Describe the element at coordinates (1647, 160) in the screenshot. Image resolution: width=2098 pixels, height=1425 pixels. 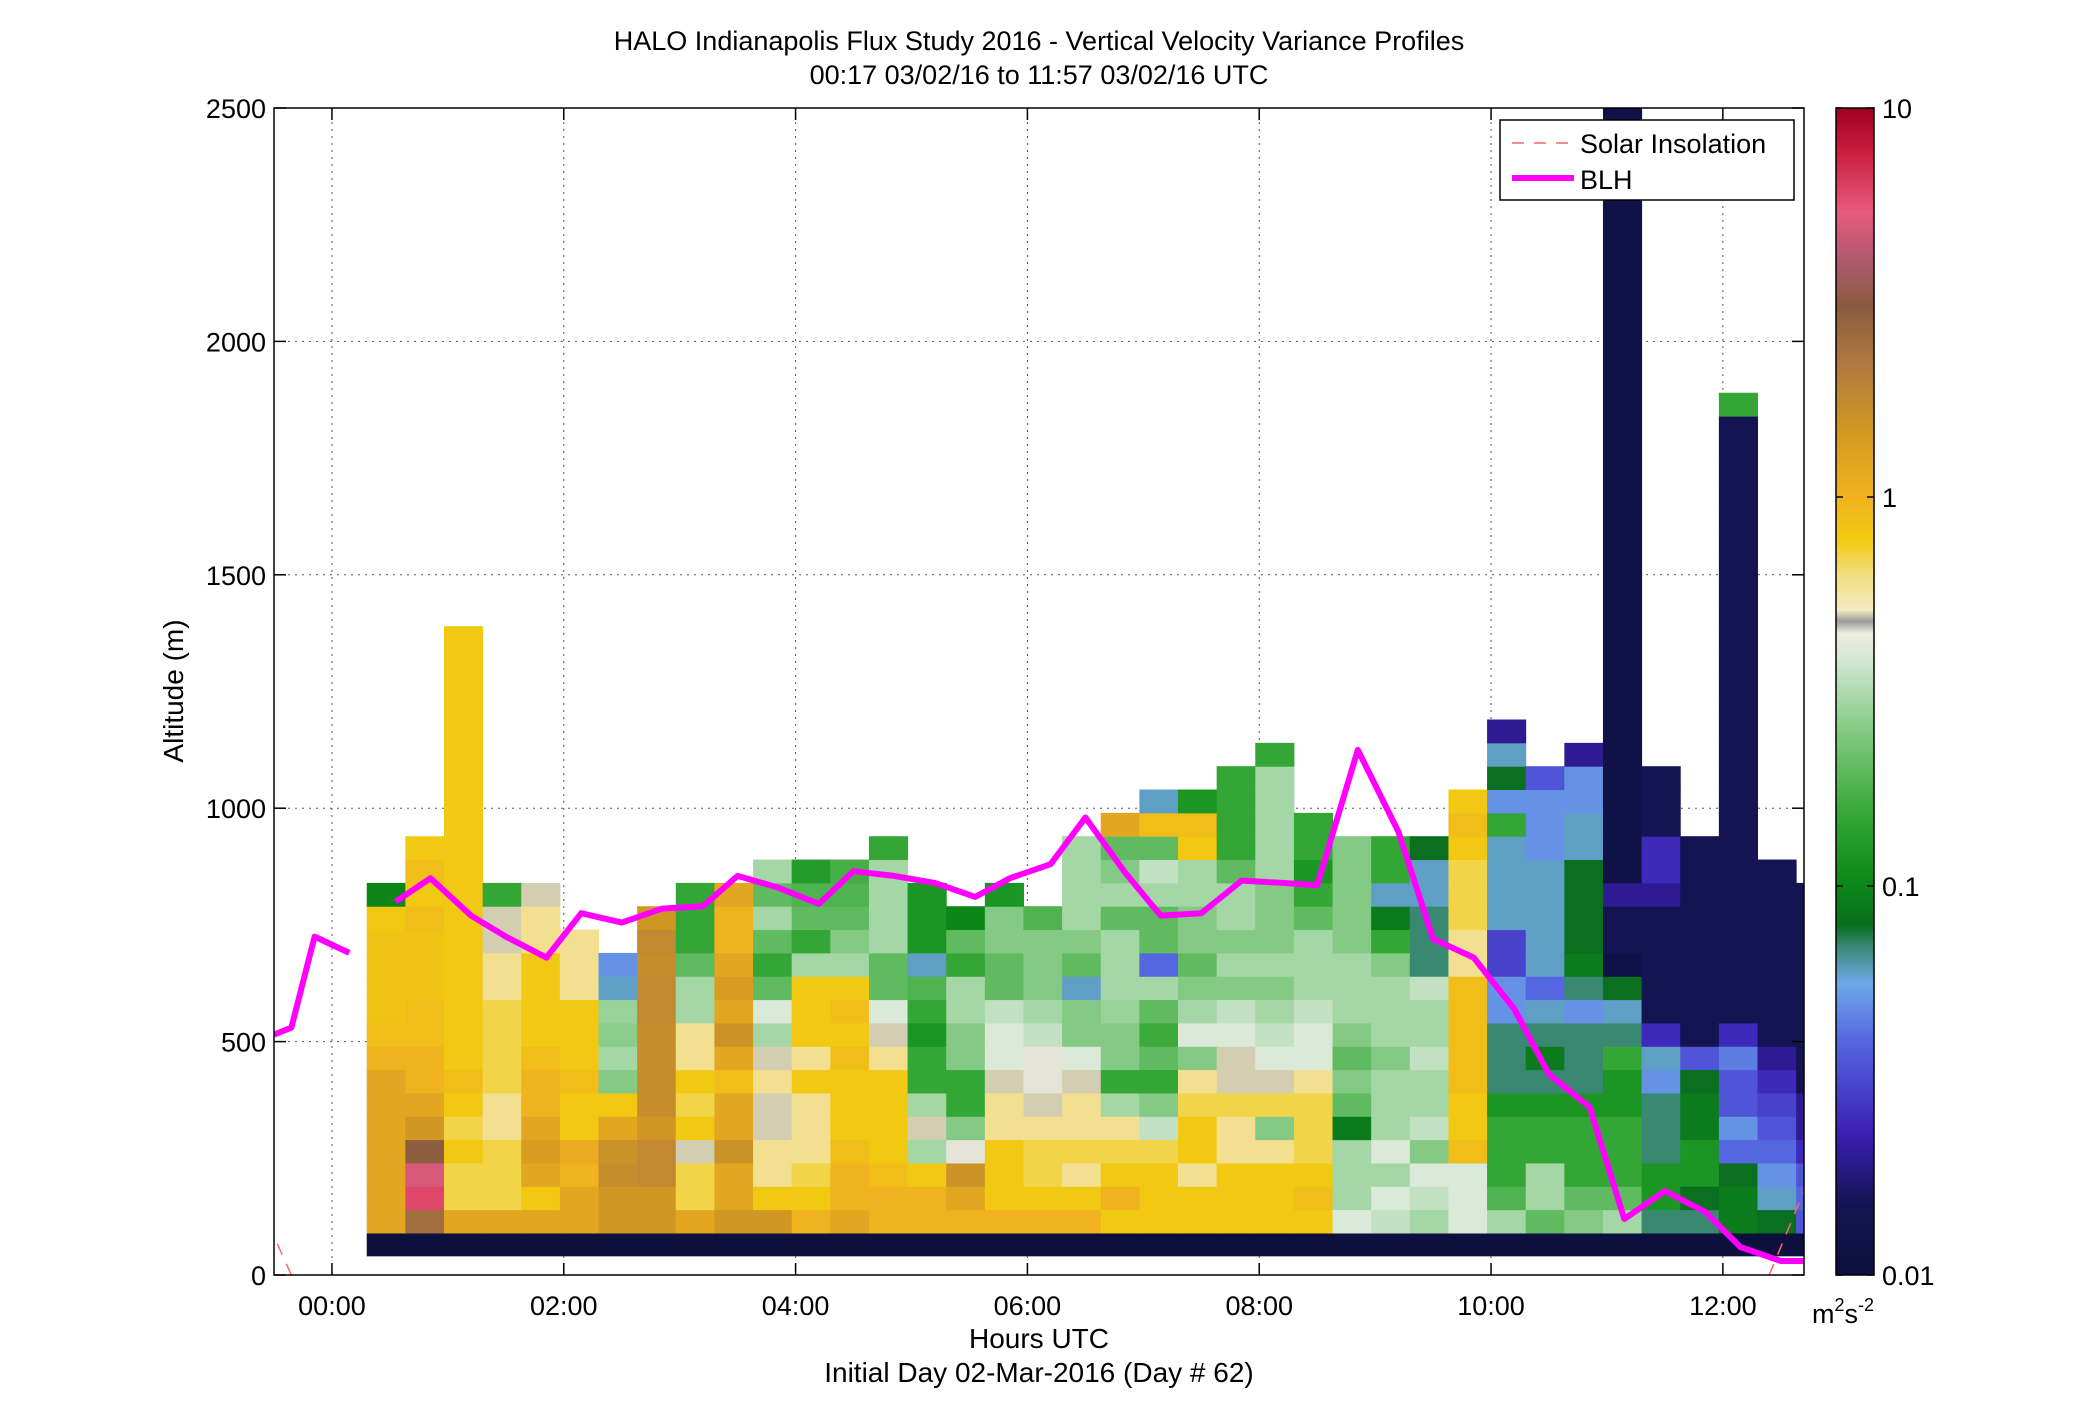
I see `legend-box` at that location.